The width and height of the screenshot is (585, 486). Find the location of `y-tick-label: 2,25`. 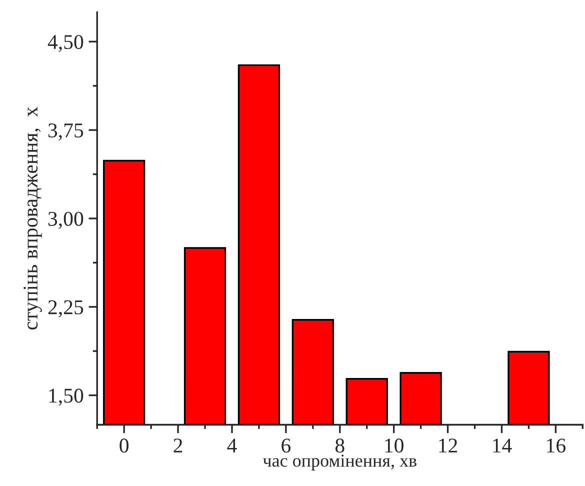

y-tick-label: 2,25 is located at coordinates (66, 309).